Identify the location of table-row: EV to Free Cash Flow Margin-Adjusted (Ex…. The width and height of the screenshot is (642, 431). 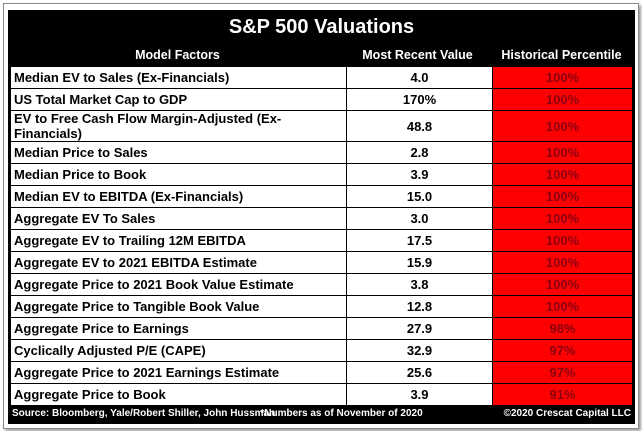
(321, 126).